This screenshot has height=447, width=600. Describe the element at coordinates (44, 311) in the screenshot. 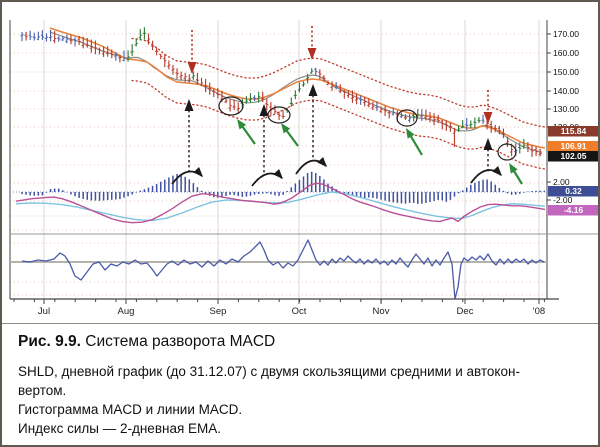

I see `svg-text: Jul` at that location.